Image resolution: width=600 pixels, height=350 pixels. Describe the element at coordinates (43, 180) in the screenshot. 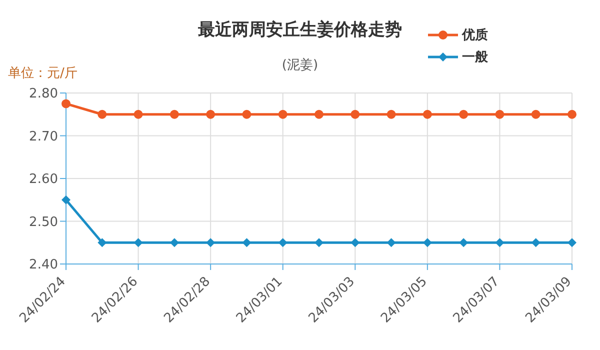

I see `y-tick-label: 2.60` at that location.